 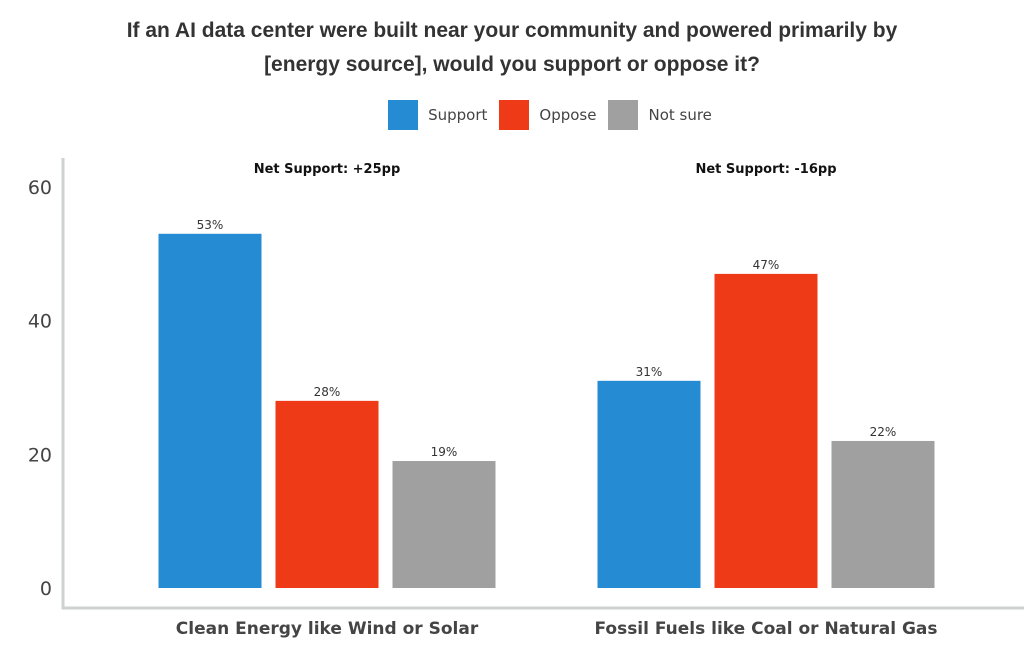 What do you see at coordinates (765, 629) in the screenshot?
I see `category-label: Fossil Fuels like Coal or Natural Gas` at bounding box center [765, 629].